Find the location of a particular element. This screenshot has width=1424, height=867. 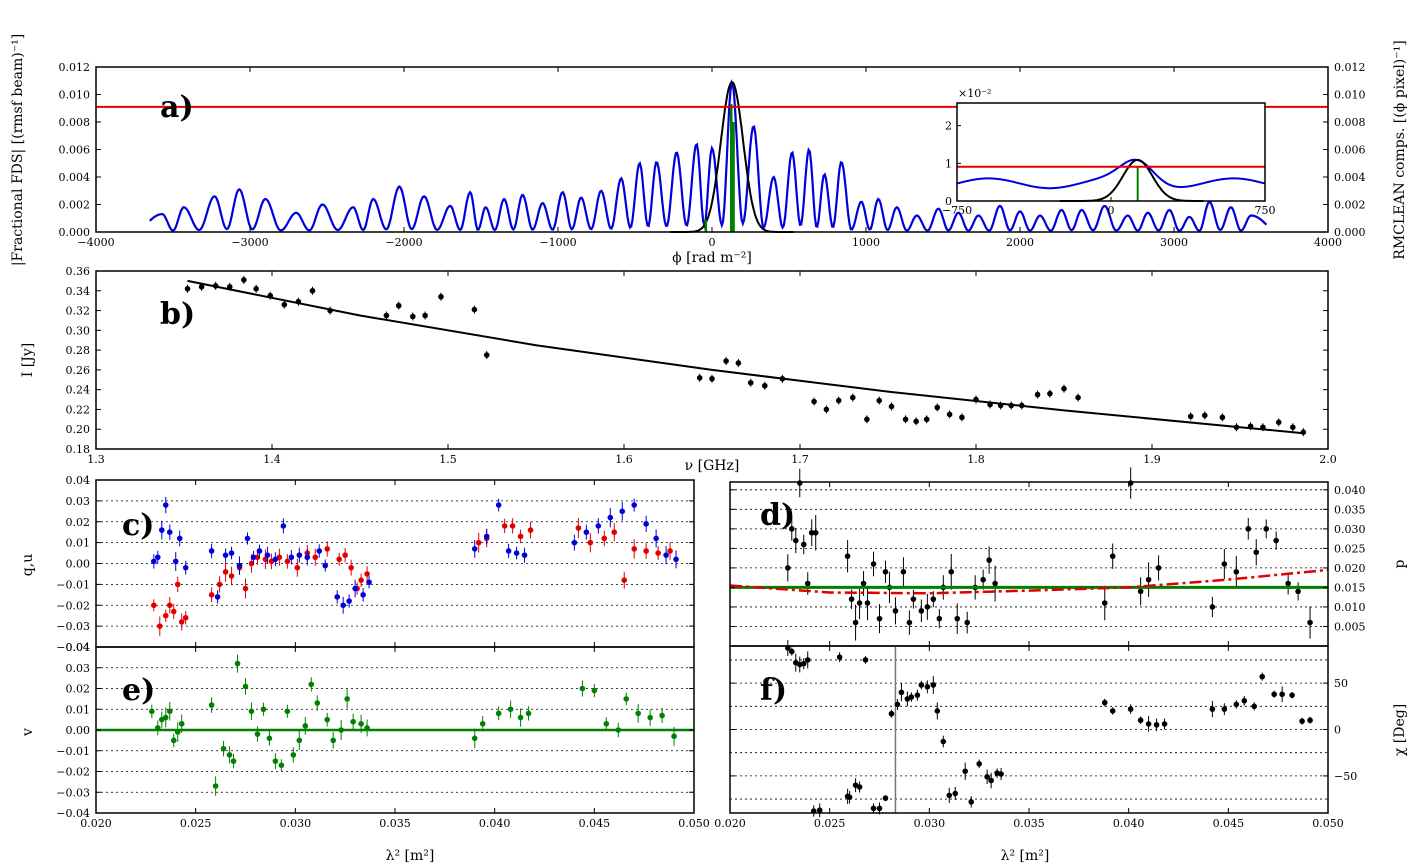

e-ytick-label: 0.03 is located at coordinates (78, 668).